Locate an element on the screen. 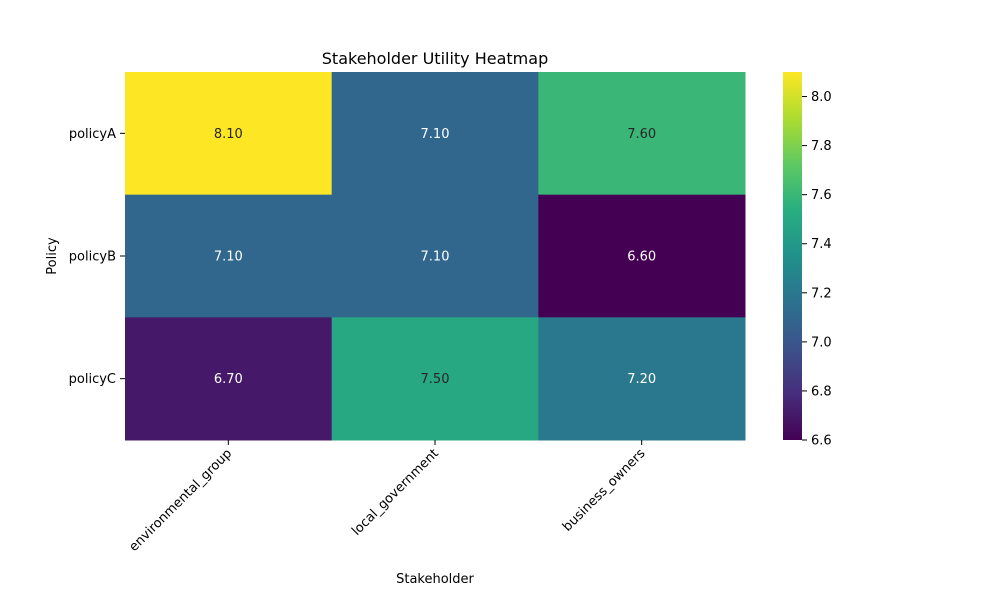 This screenshot has height=604, width=1000. colorbar-tick-label: 8.0 is located at coordinates (821, 97).